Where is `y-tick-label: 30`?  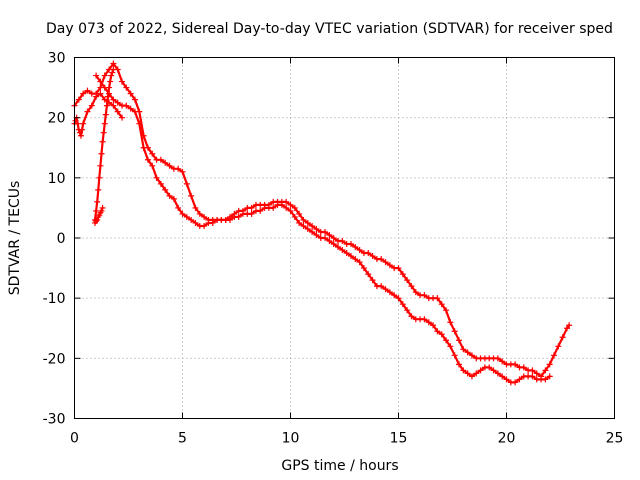
y-tick-label: 30 is located at coordinates (57, 59).